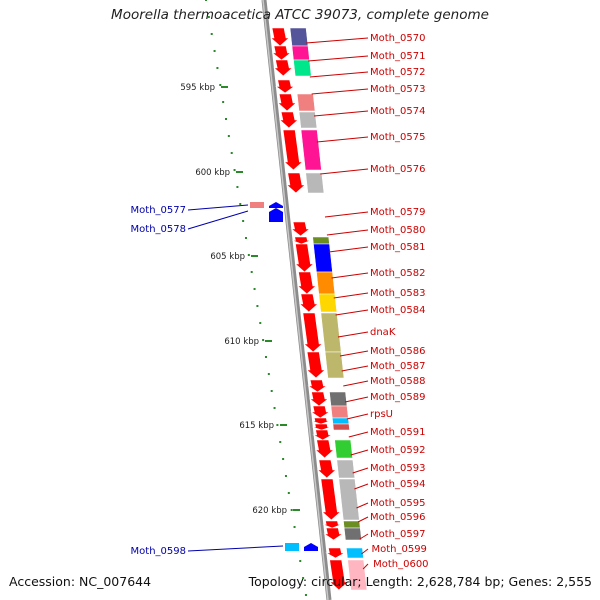  Describe the element at coordinates (397, 38) in the screenshot. I see `gene-label-forward: Moth_0570` at that location.